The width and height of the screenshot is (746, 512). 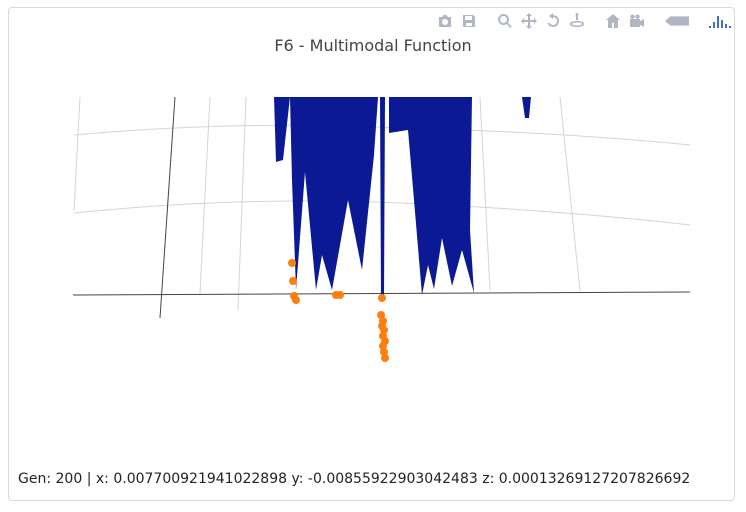 What do you see at coordinates (677, 21) in the screenshot?
I see `hover-toggle-icon` at bounding box center [677, 21].